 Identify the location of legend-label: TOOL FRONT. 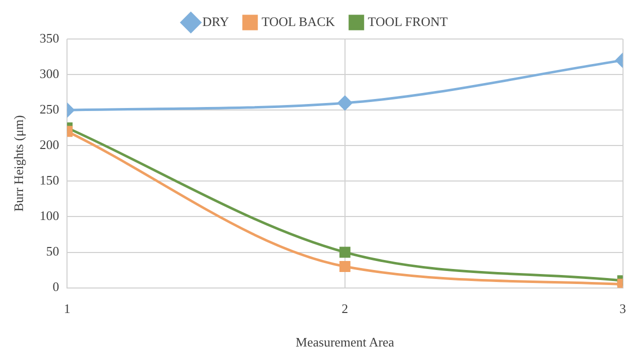
(408, 21).